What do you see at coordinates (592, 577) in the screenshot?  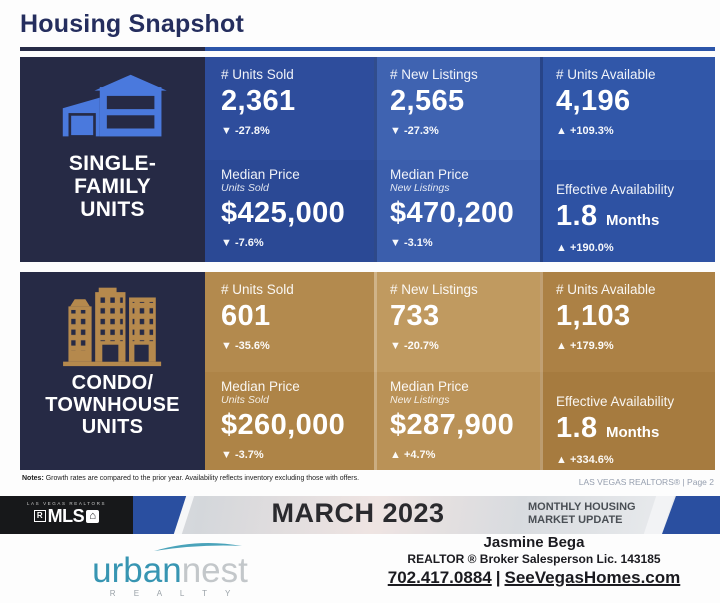 I see `agent-website-link: SeeVegasHomes.com` at bounding box center [592, 577].